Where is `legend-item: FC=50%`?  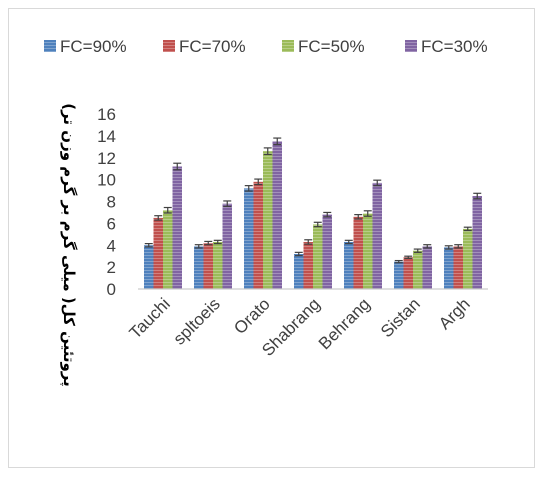
legend-item: FC=50% is located at coordinates (323, 46).